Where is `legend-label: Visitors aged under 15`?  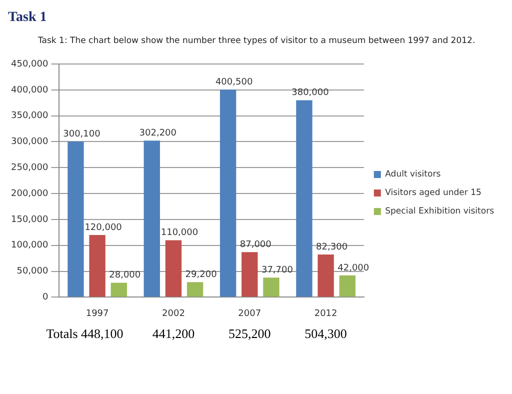 legend-label: Visitors aged under 15 is located at coordinates (433, 193).